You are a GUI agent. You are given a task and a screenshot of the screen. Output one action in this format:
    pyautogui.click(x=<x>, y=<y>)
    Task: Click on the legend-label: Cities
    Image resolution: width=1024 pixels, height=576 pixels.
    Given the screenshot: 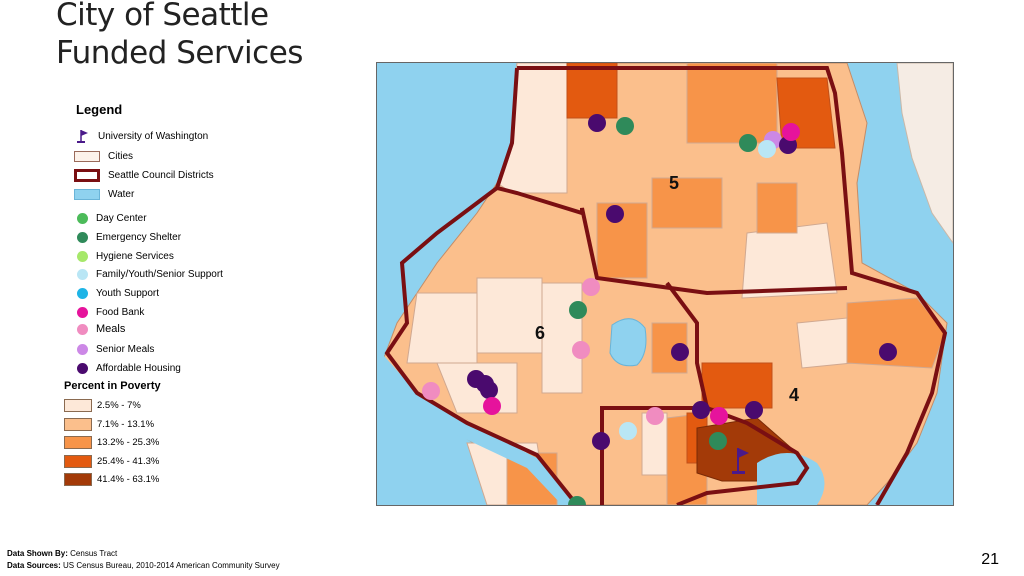 What is the action you would take?
    pyautogui.click(x=121, y=156)
    